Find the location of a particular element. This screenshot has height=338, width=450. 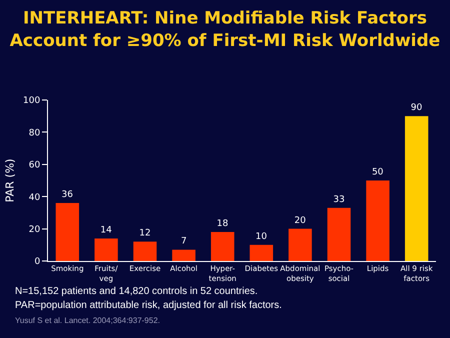

y-tick-label: 80 is located at coordinates (34, 133).